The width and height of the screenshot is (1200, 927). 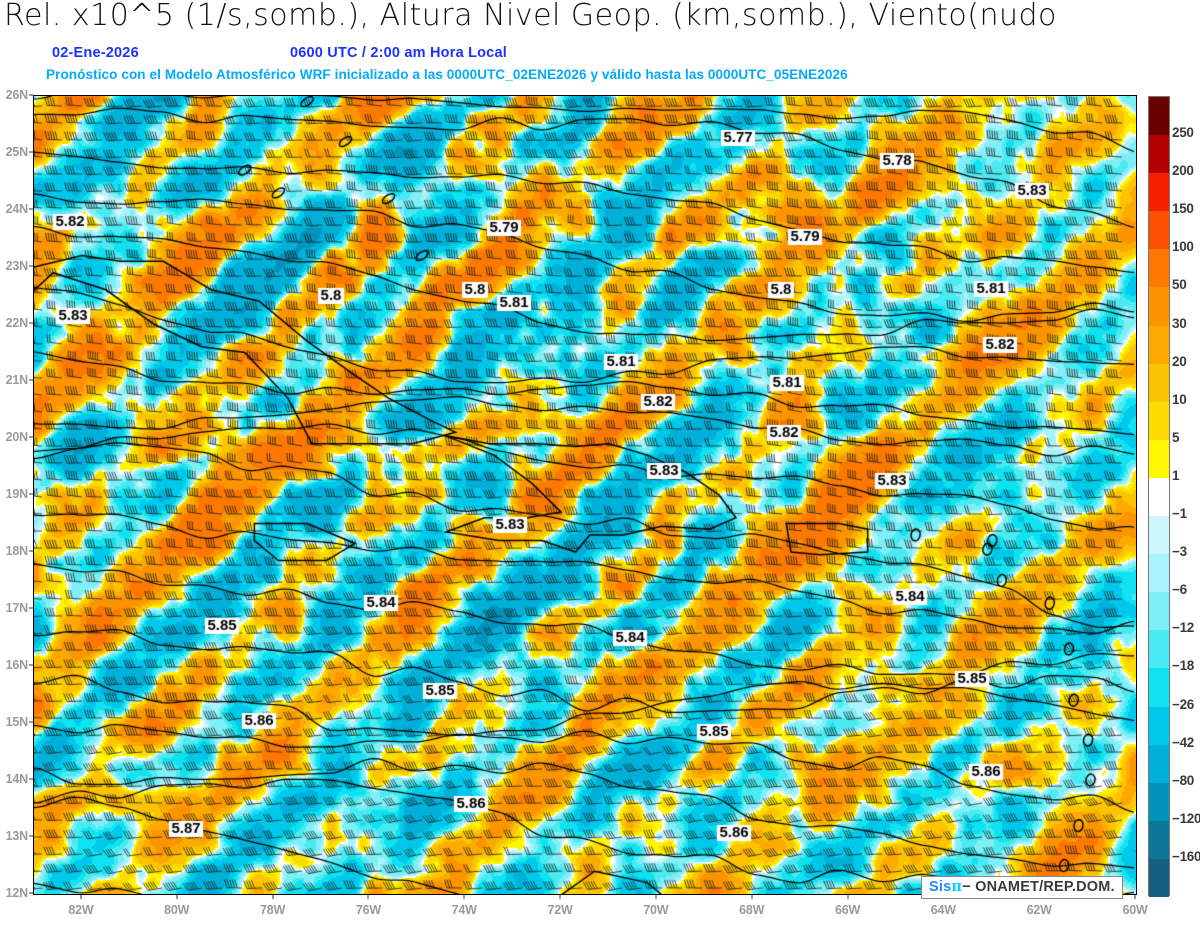 I want to click on x-tick-70W: 70W, so click(x=656, y=910).